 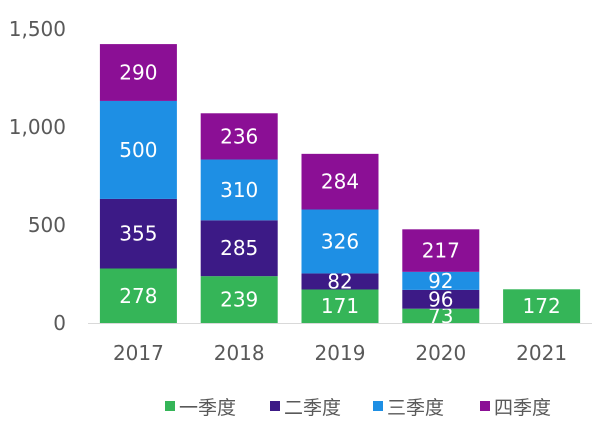 I want to click on bar-value-label: 217, so click(x=441, y=251).